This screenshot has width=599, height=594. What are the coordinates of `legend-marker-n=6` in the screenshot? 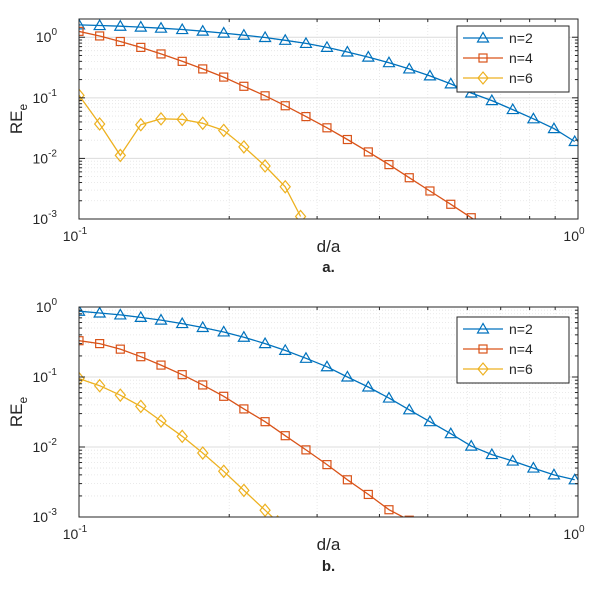 It's located at (483, 78).